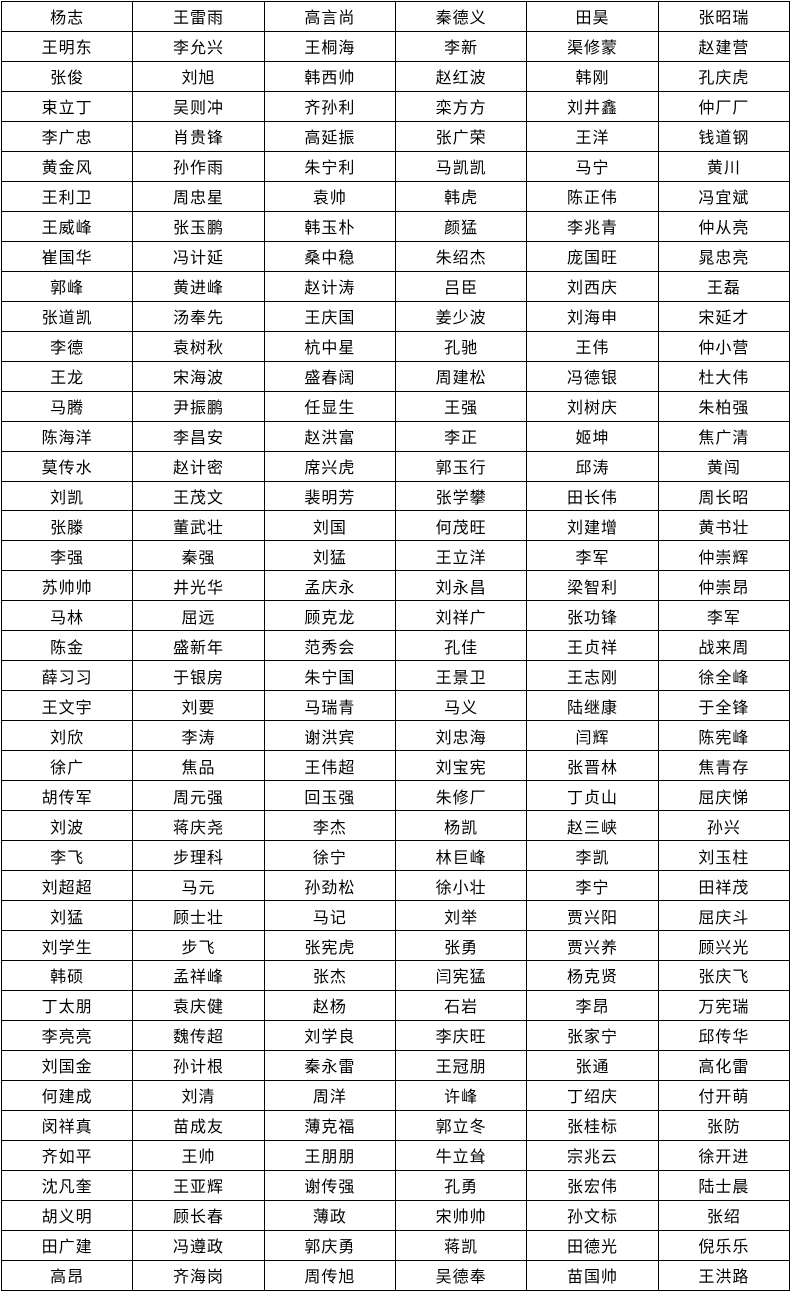 Image resolution: width=791 pixels, height=1294 pixels. I want to click on name-cell: 马瑞青, so click(329, 706).